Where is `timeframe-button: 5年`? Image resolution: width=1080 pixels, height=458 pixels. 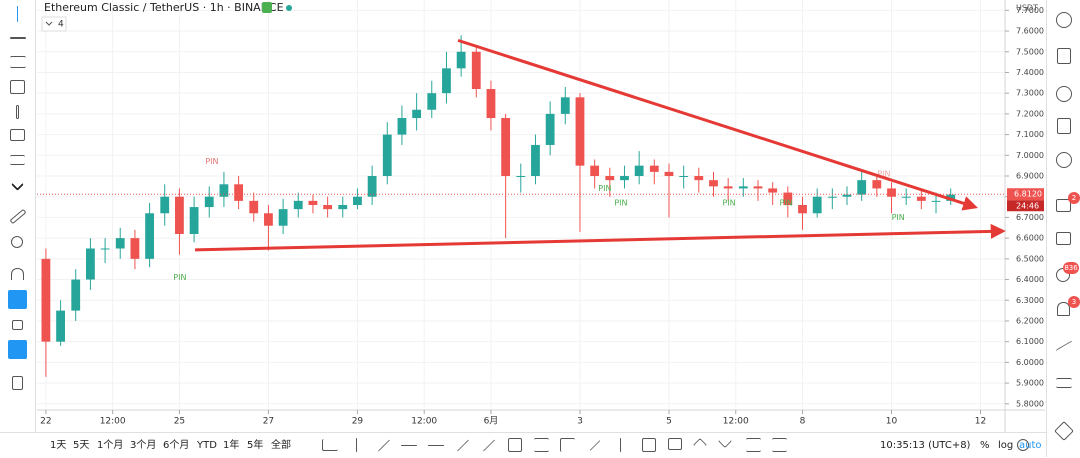 timeframe-button: 5年 is located at coordinates (255, 445).